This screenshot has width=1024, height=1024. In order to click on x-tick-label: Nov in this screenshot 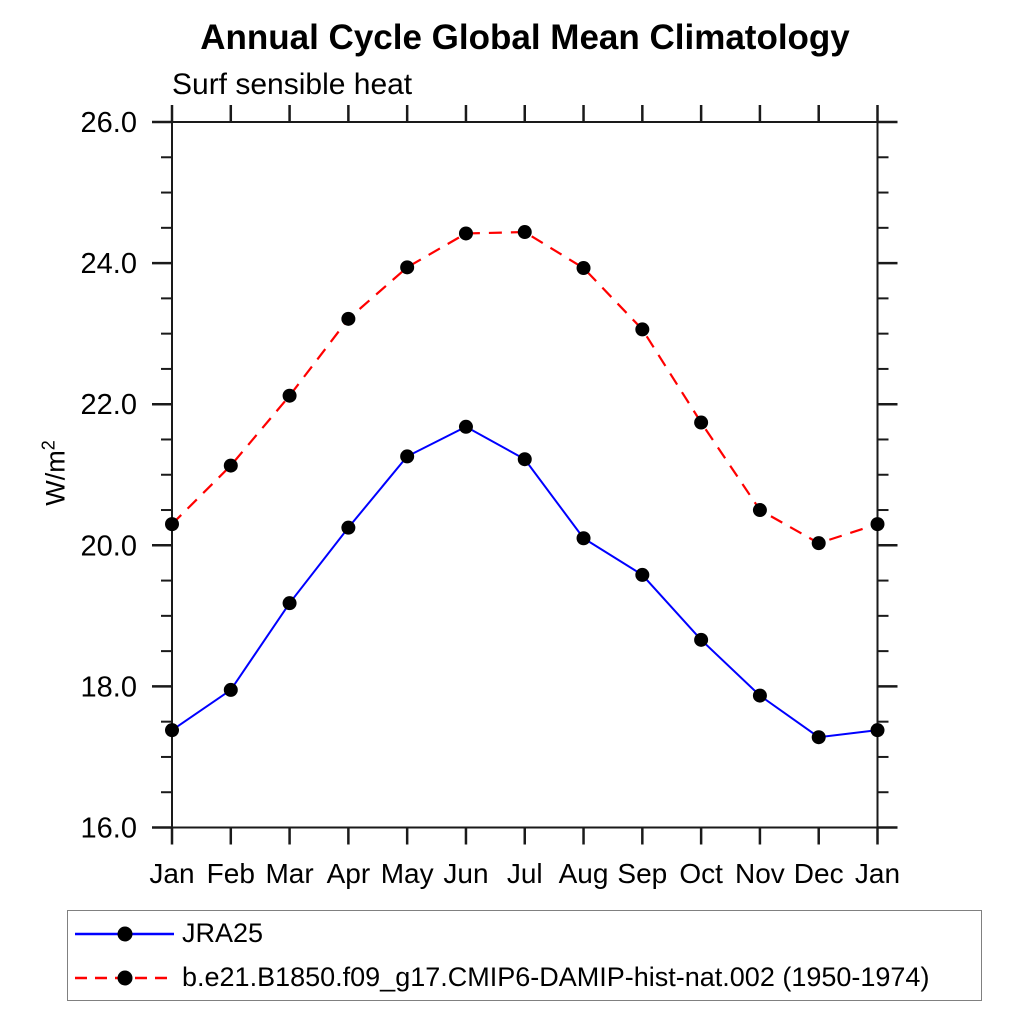, I will do `click(760, 873)`.